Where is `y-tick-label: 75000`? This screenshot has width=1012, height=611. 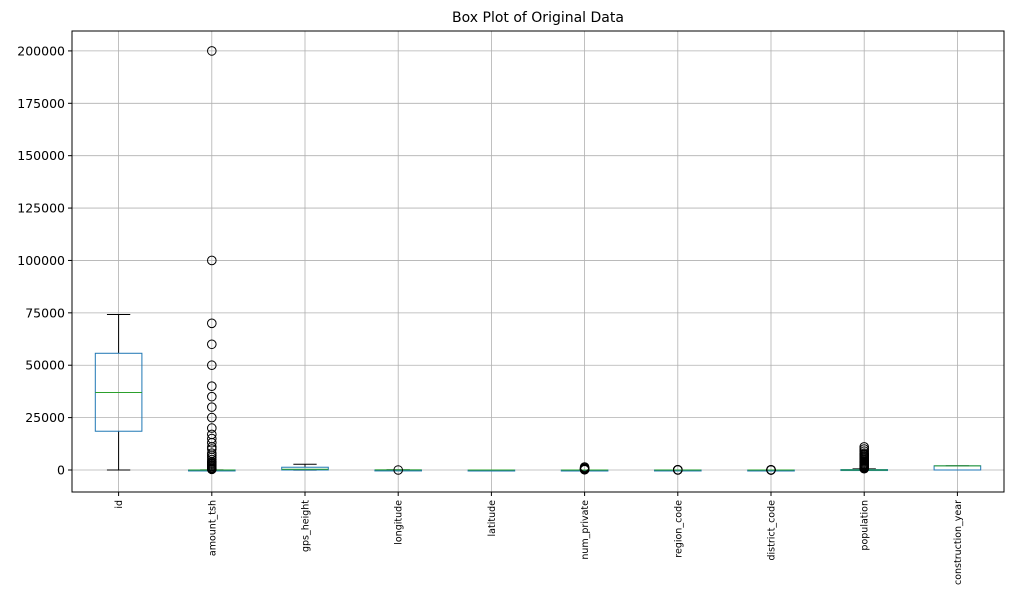 y-tick-label: 75000 is located at coordinates (45, 312).